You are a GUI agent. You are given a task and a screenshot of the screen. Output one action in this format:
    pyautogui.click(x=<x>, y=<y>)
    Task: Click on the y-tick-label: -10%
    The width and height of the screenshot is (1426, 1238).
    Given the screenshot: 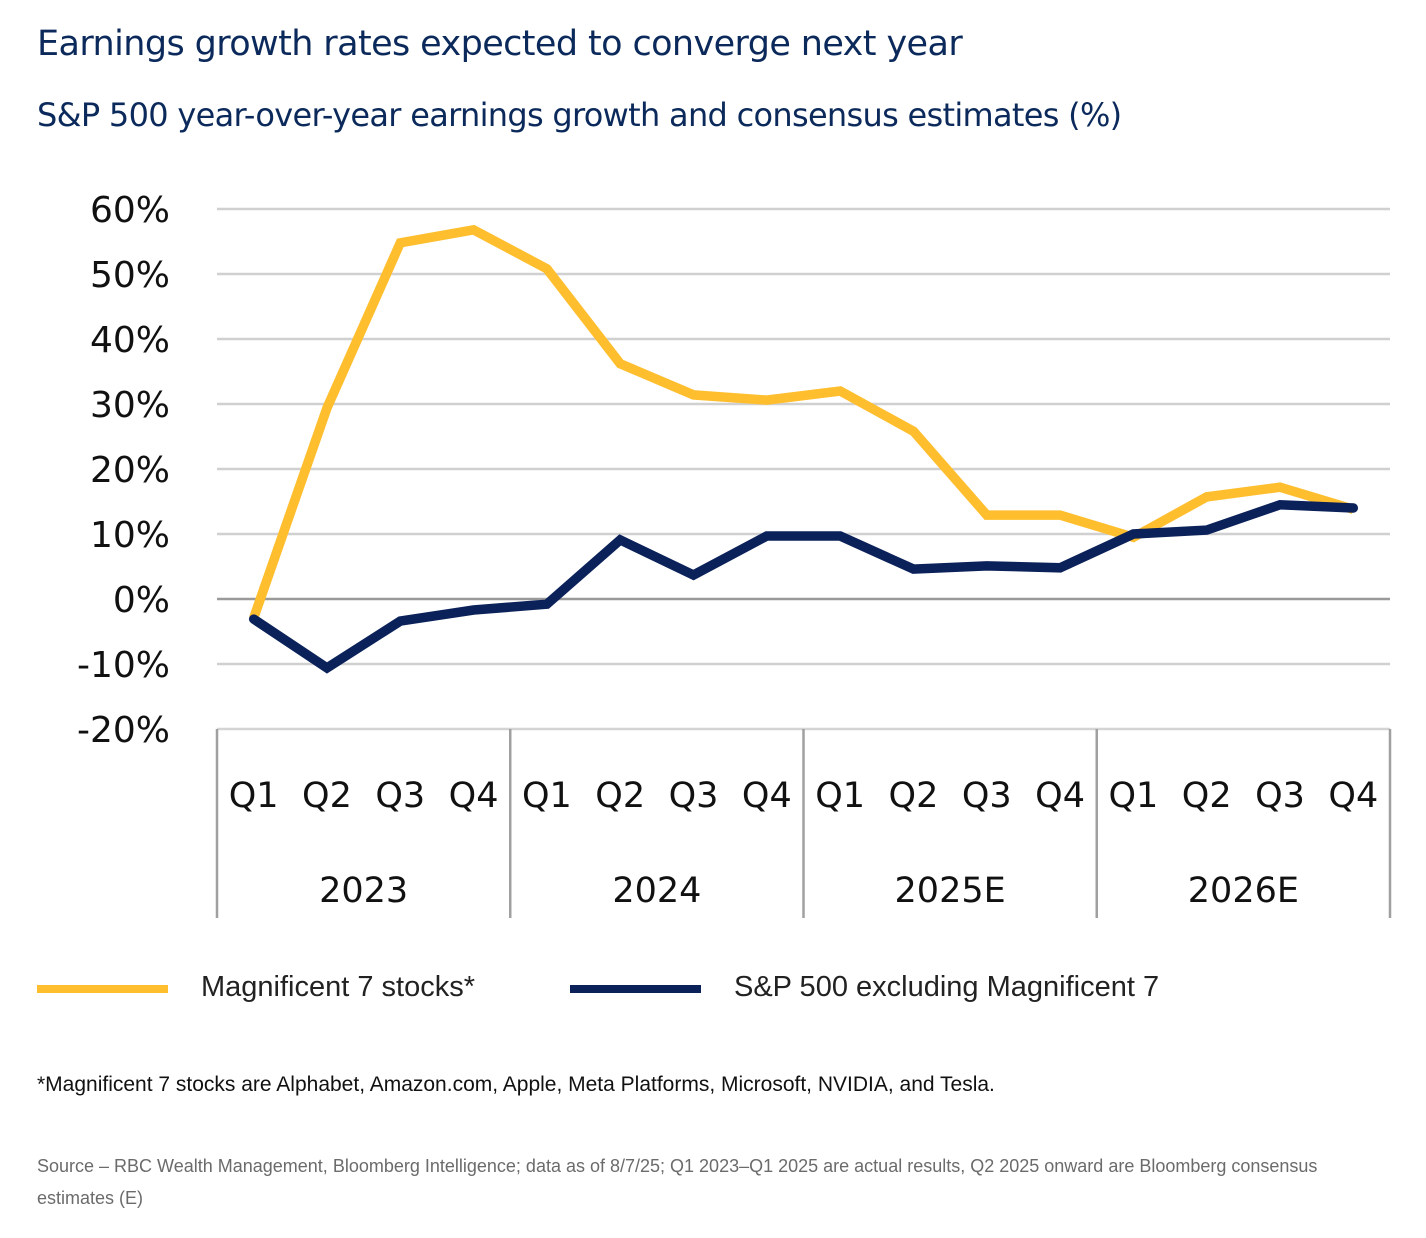 What is the action you would take?
    pyautogui.click(x=123, y=665)
    